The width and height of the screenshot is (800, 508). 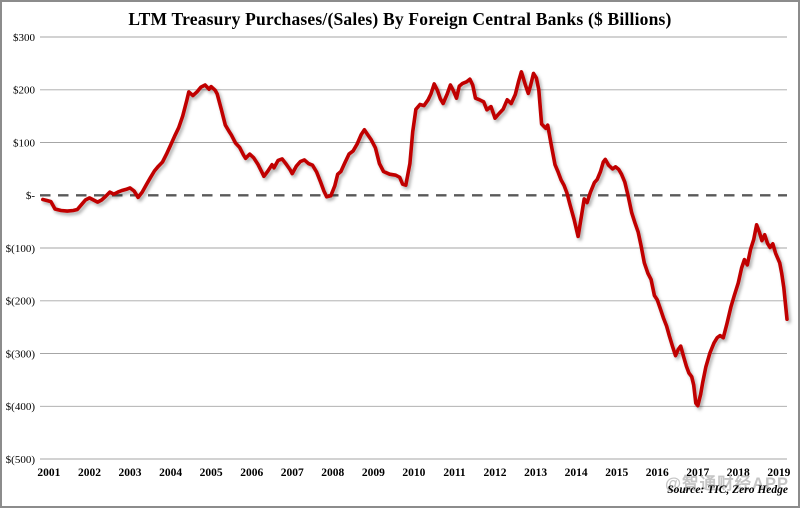 I want to click on x-tick-label: 2017, so click(x=697, y=473).